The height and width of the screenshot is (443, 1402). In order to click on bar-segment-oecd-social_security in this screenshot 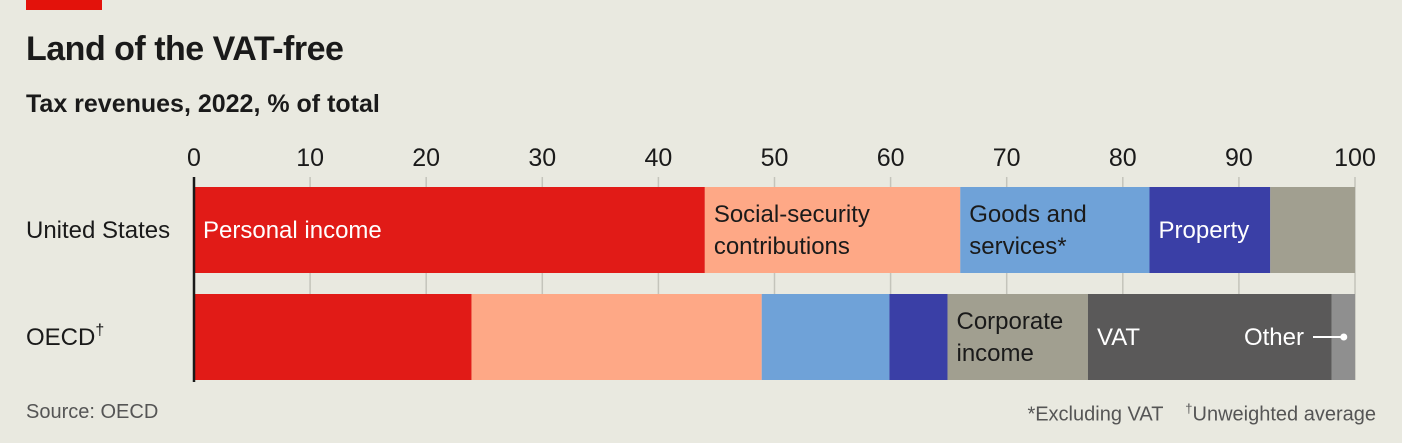, I will do `click(616, 337)`.